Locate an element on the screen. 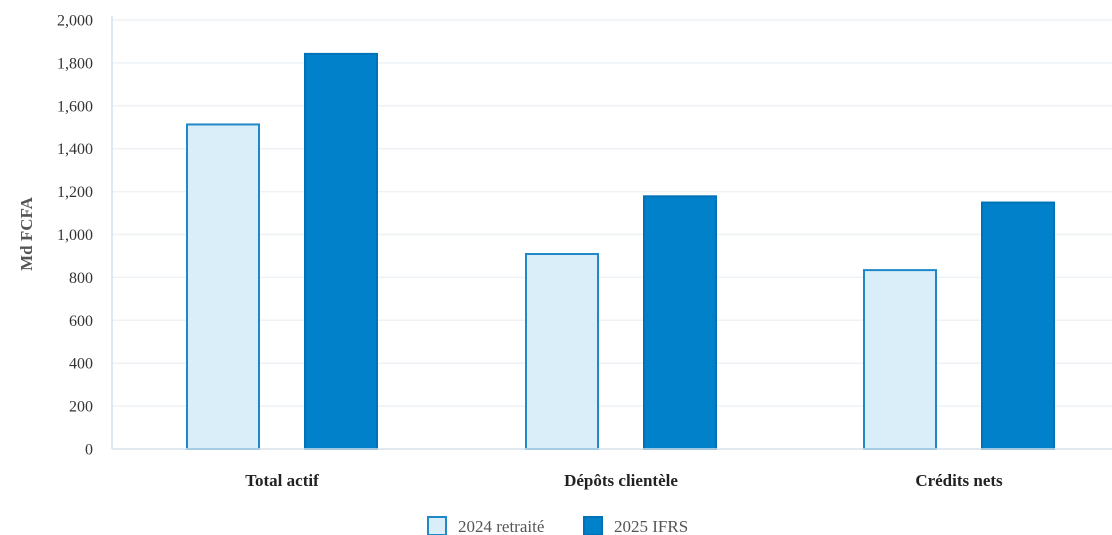  legend-item: 2024 retraité is located at coordinates (486, 526).